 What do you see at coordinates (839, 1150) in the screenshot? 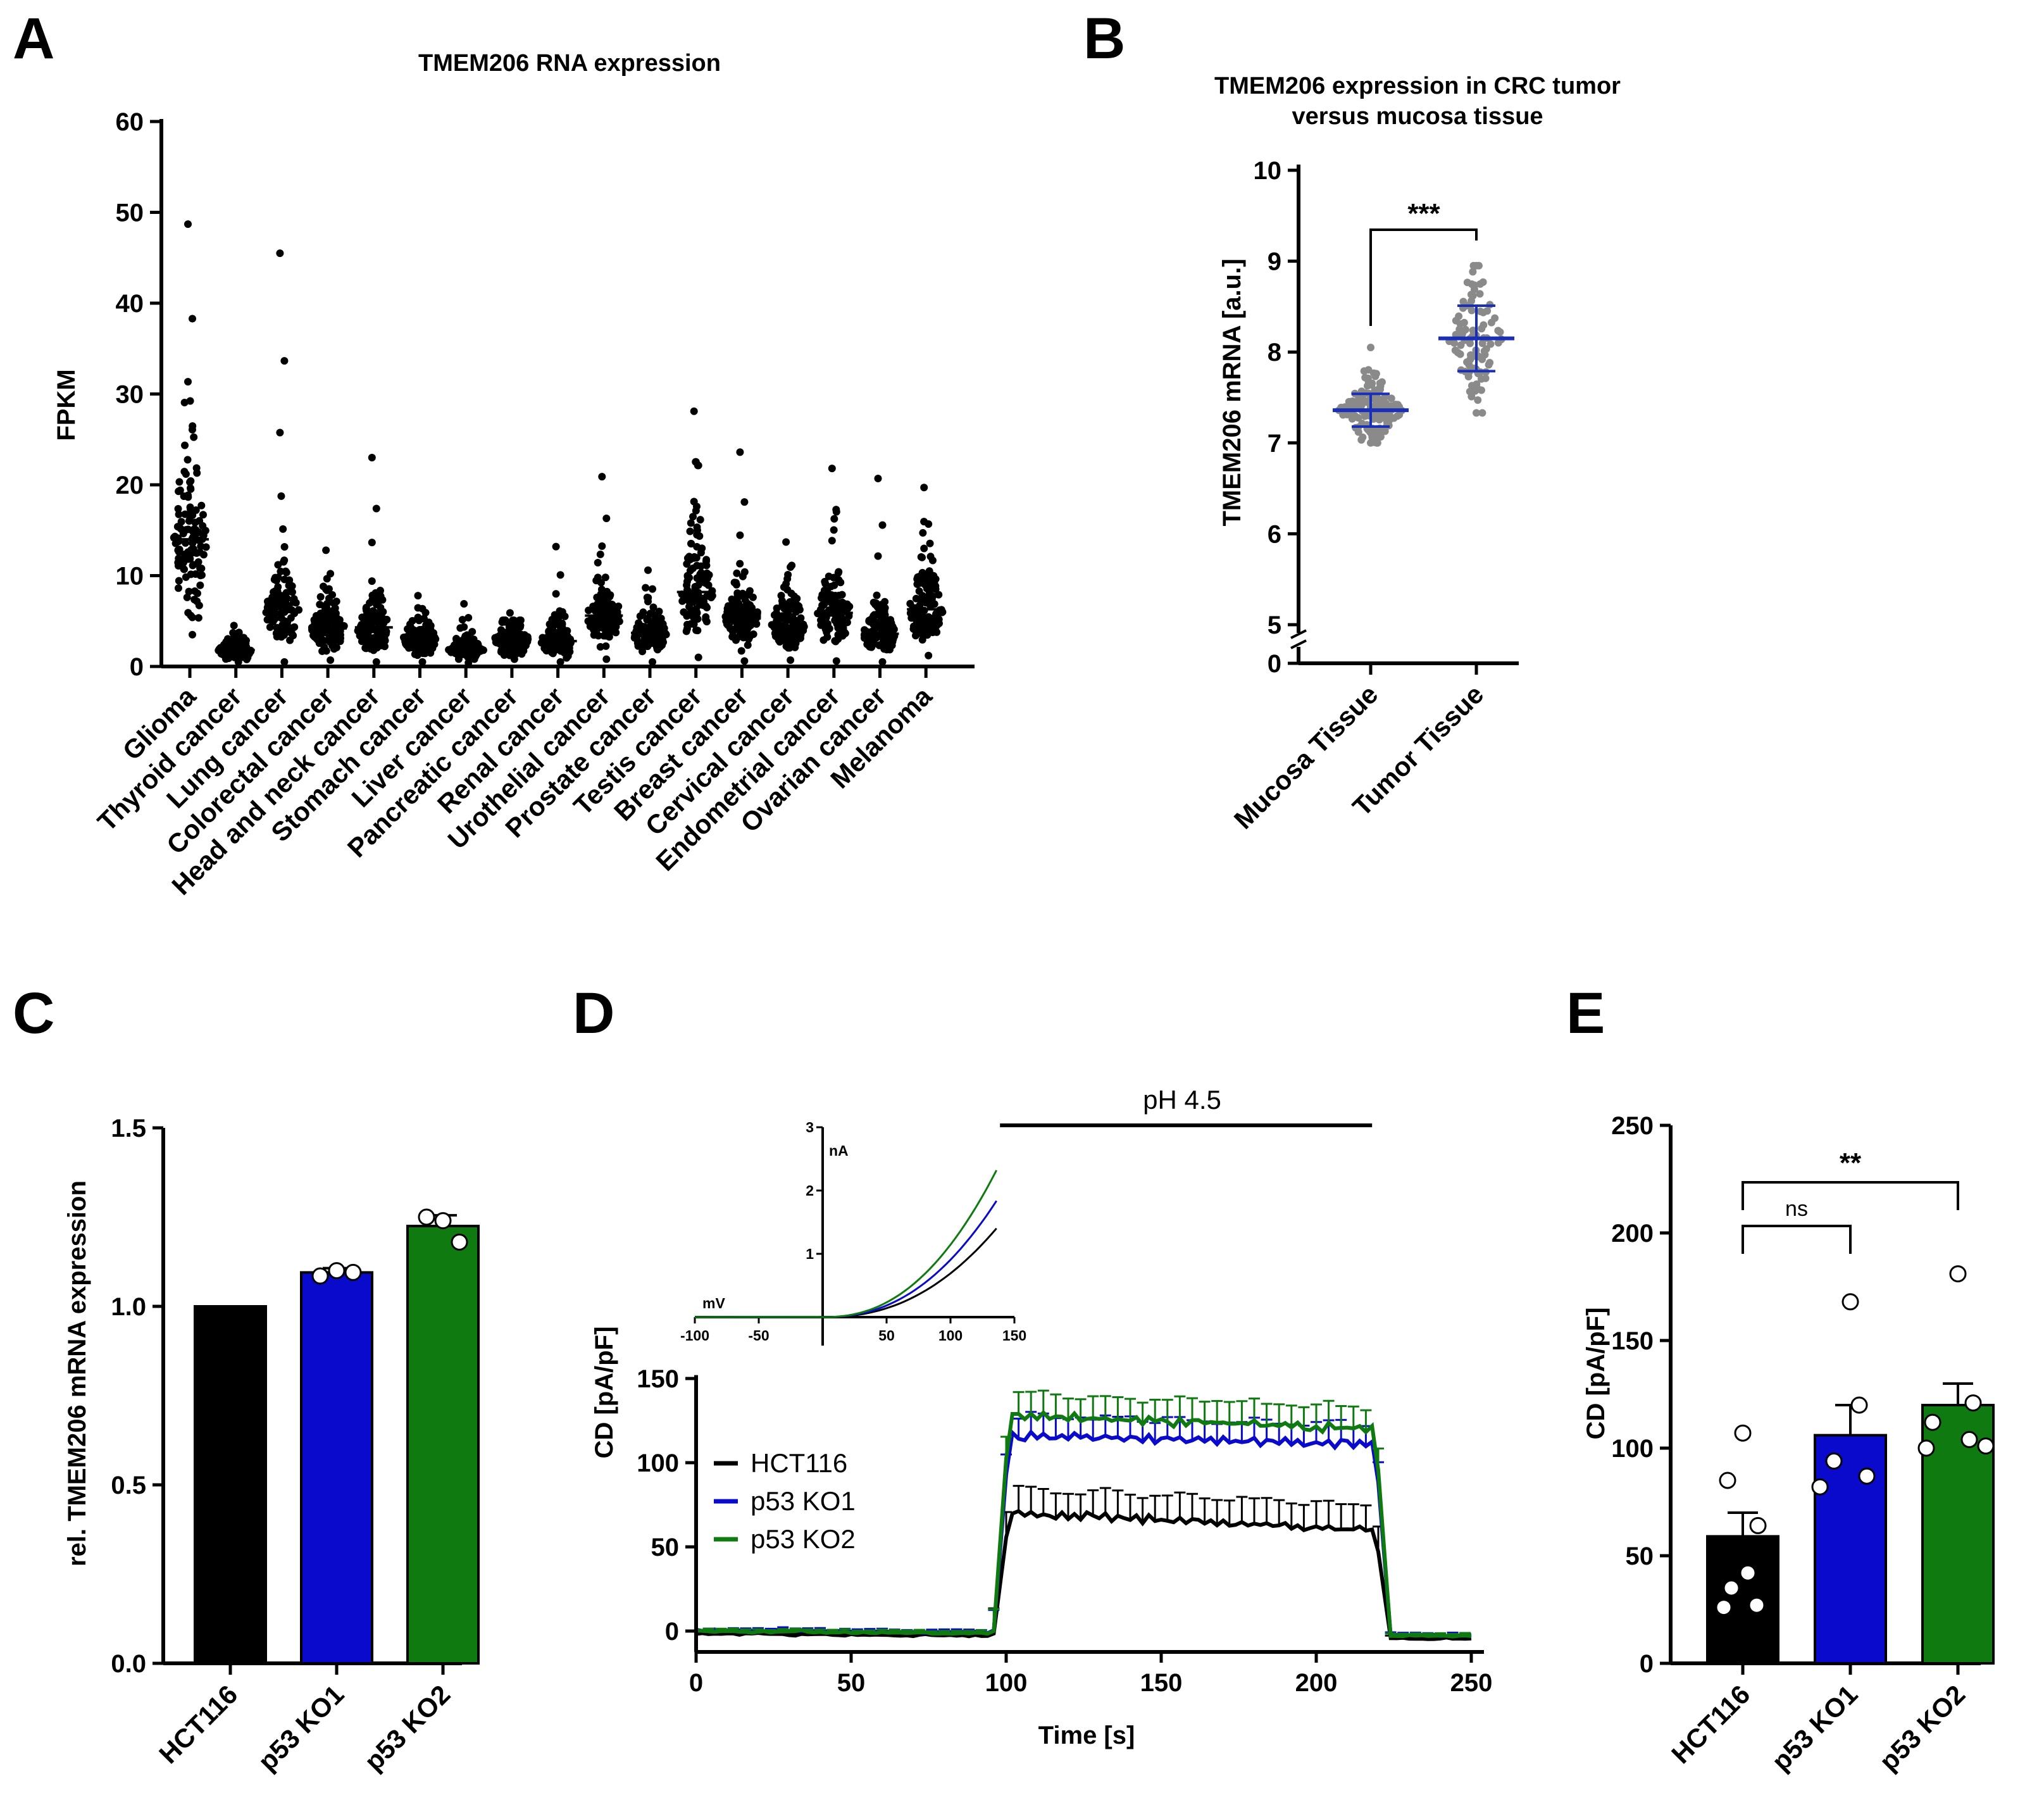
I see `inset-y-label: nA` at bounding box center [839, 1150].